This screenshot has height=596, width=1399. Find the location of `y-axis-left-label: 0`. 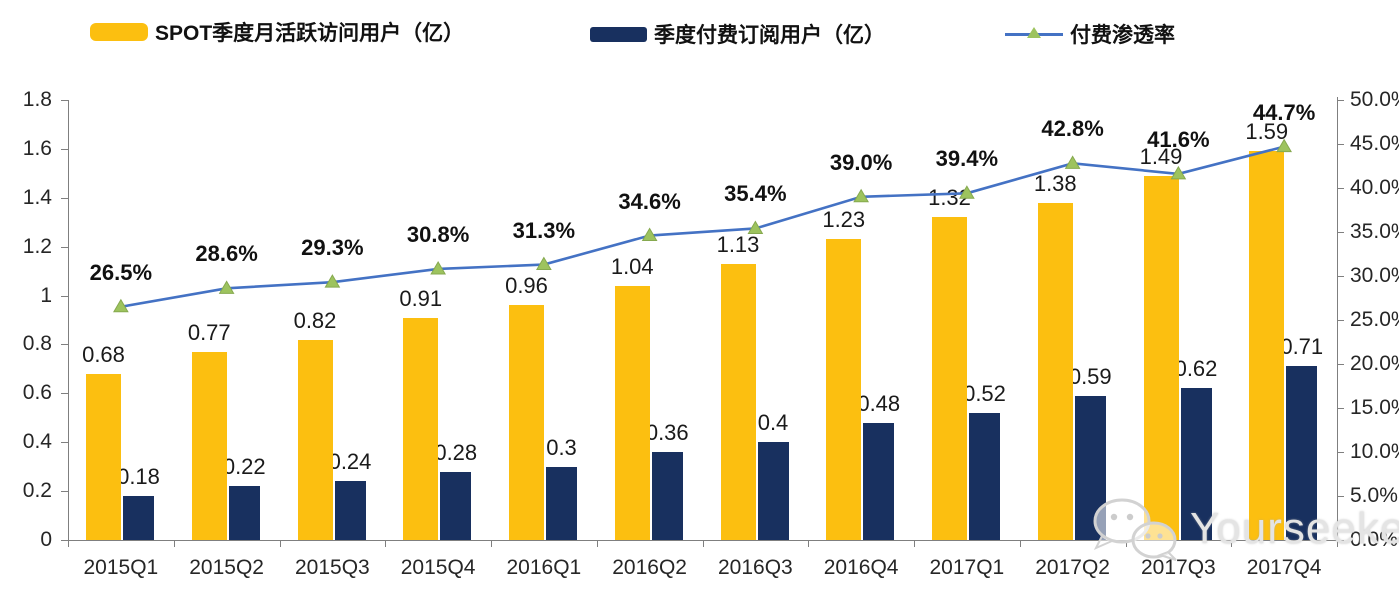

y-axis-left-label: 0 is located at coordinates (46, 539).